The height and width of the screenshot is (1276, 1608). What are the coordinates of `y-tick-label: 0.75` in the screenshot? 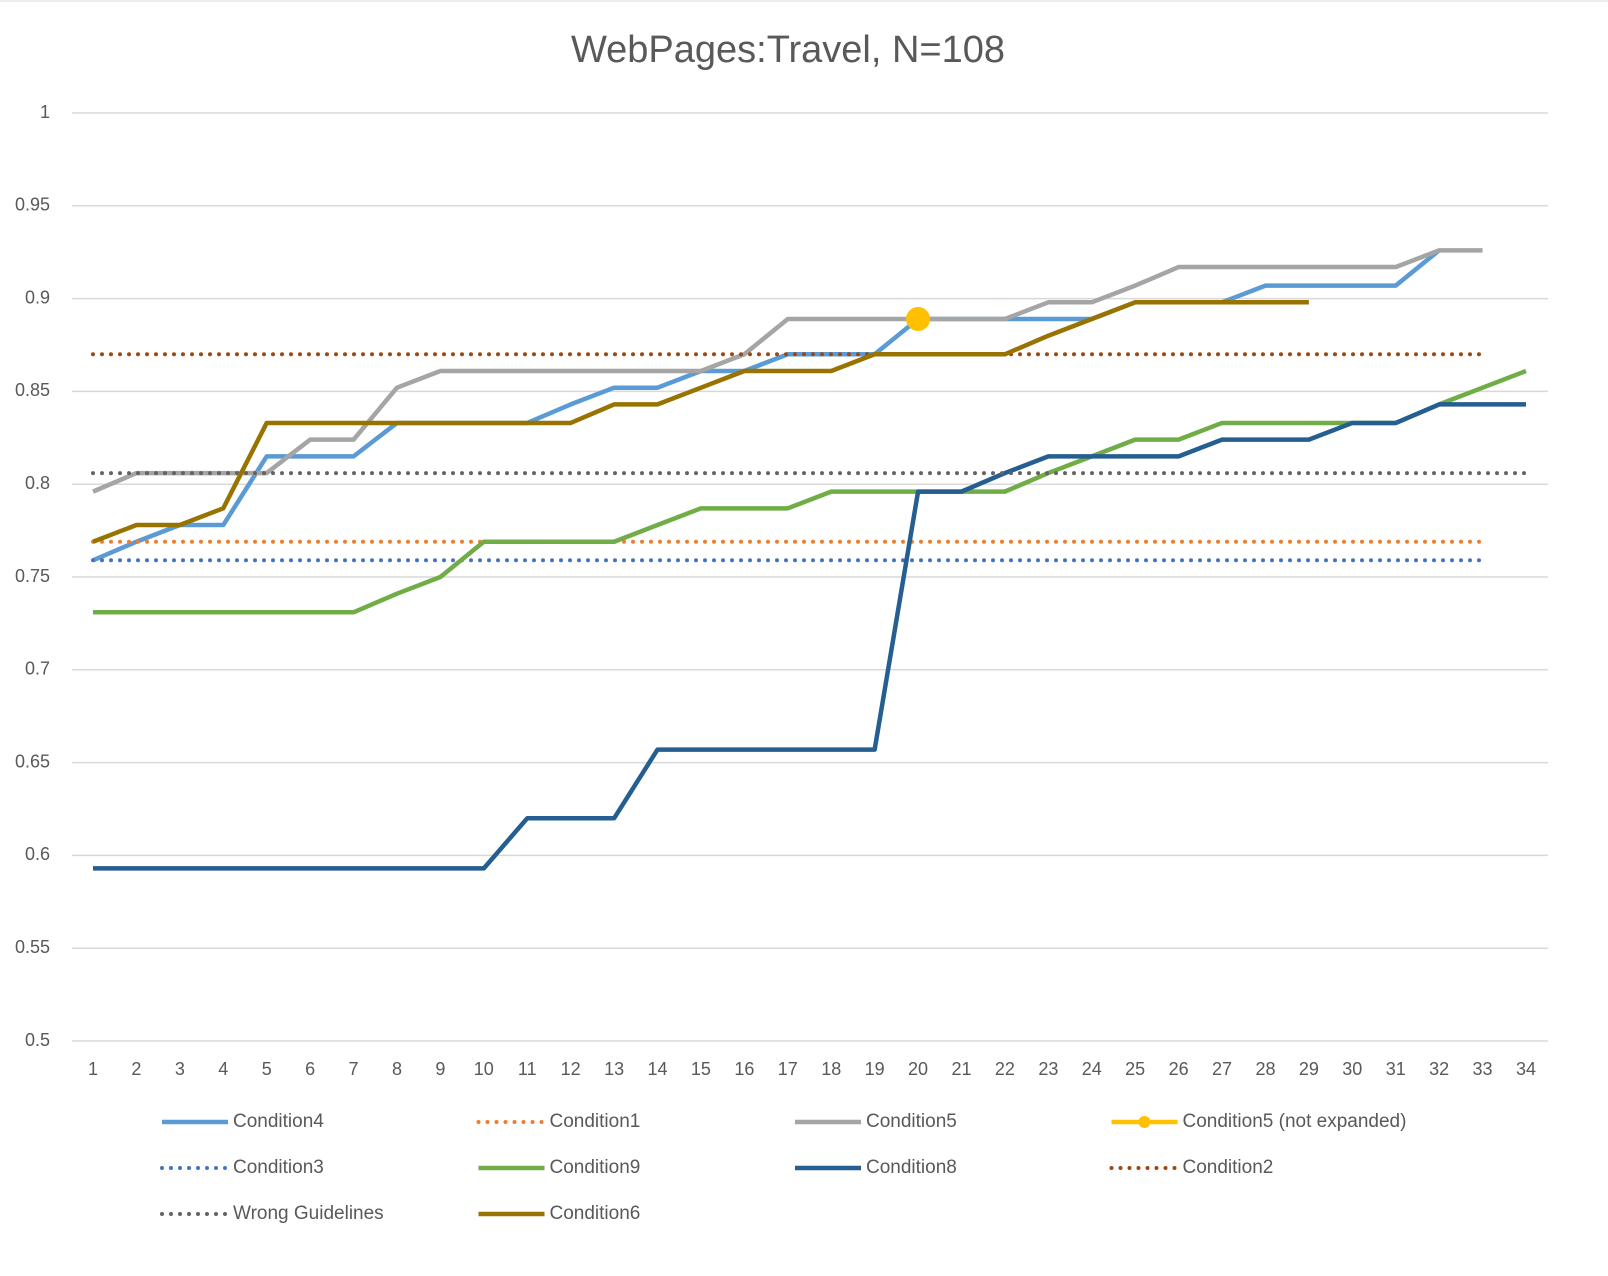 It's located at (32, 576).